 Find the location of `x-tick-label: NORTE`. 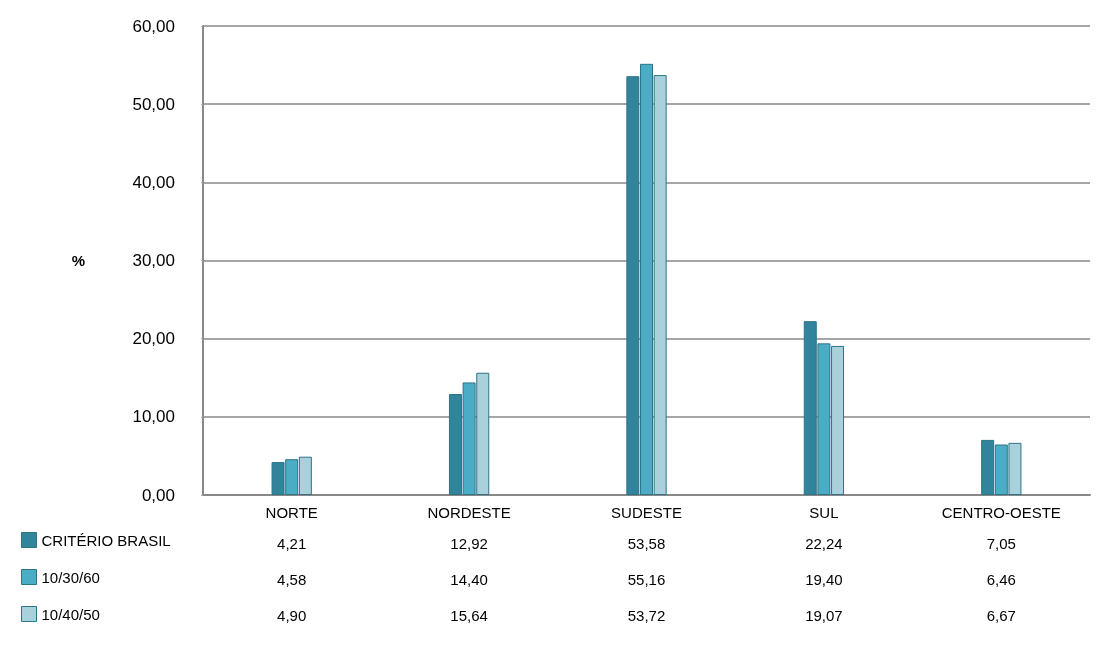

x-tick-label: NORTE is located at coordinates (291, 512).